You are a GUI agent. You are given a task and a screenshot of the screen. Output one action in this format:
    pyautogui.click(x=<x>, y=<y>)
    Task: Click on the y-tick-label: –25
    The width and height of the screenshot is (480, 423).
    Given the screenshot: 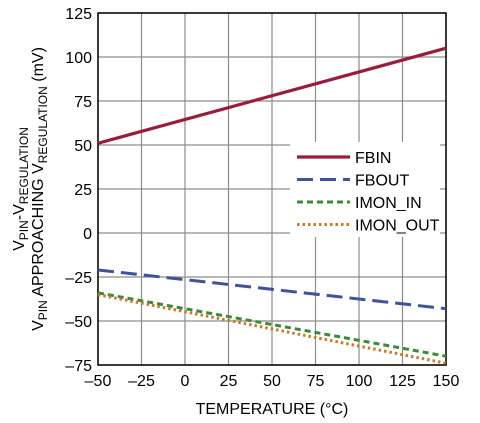 What is the action you would take?
    pyautogui.click(x=78, y=278)
    